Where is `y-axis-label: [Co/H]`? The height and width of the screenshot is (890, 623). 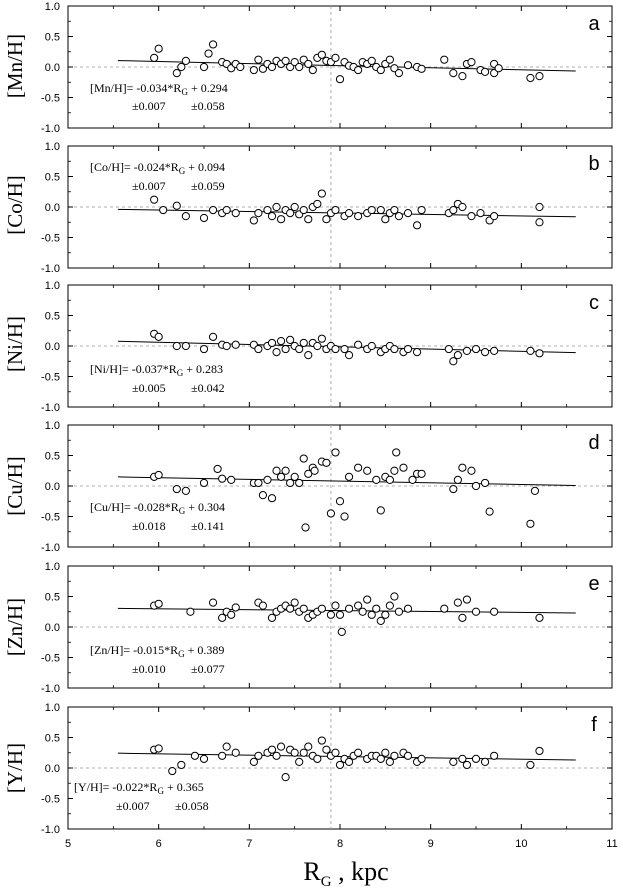 y-axis-label: [Co/H] is located at coordinates (15, 205).